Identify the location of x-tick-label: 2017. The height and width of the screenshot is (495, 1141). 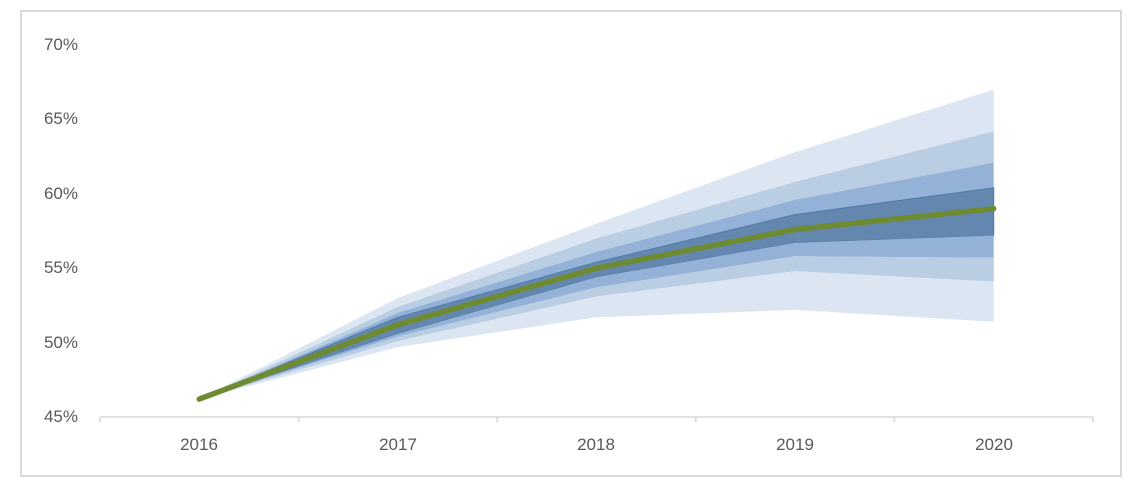
(398, 444).